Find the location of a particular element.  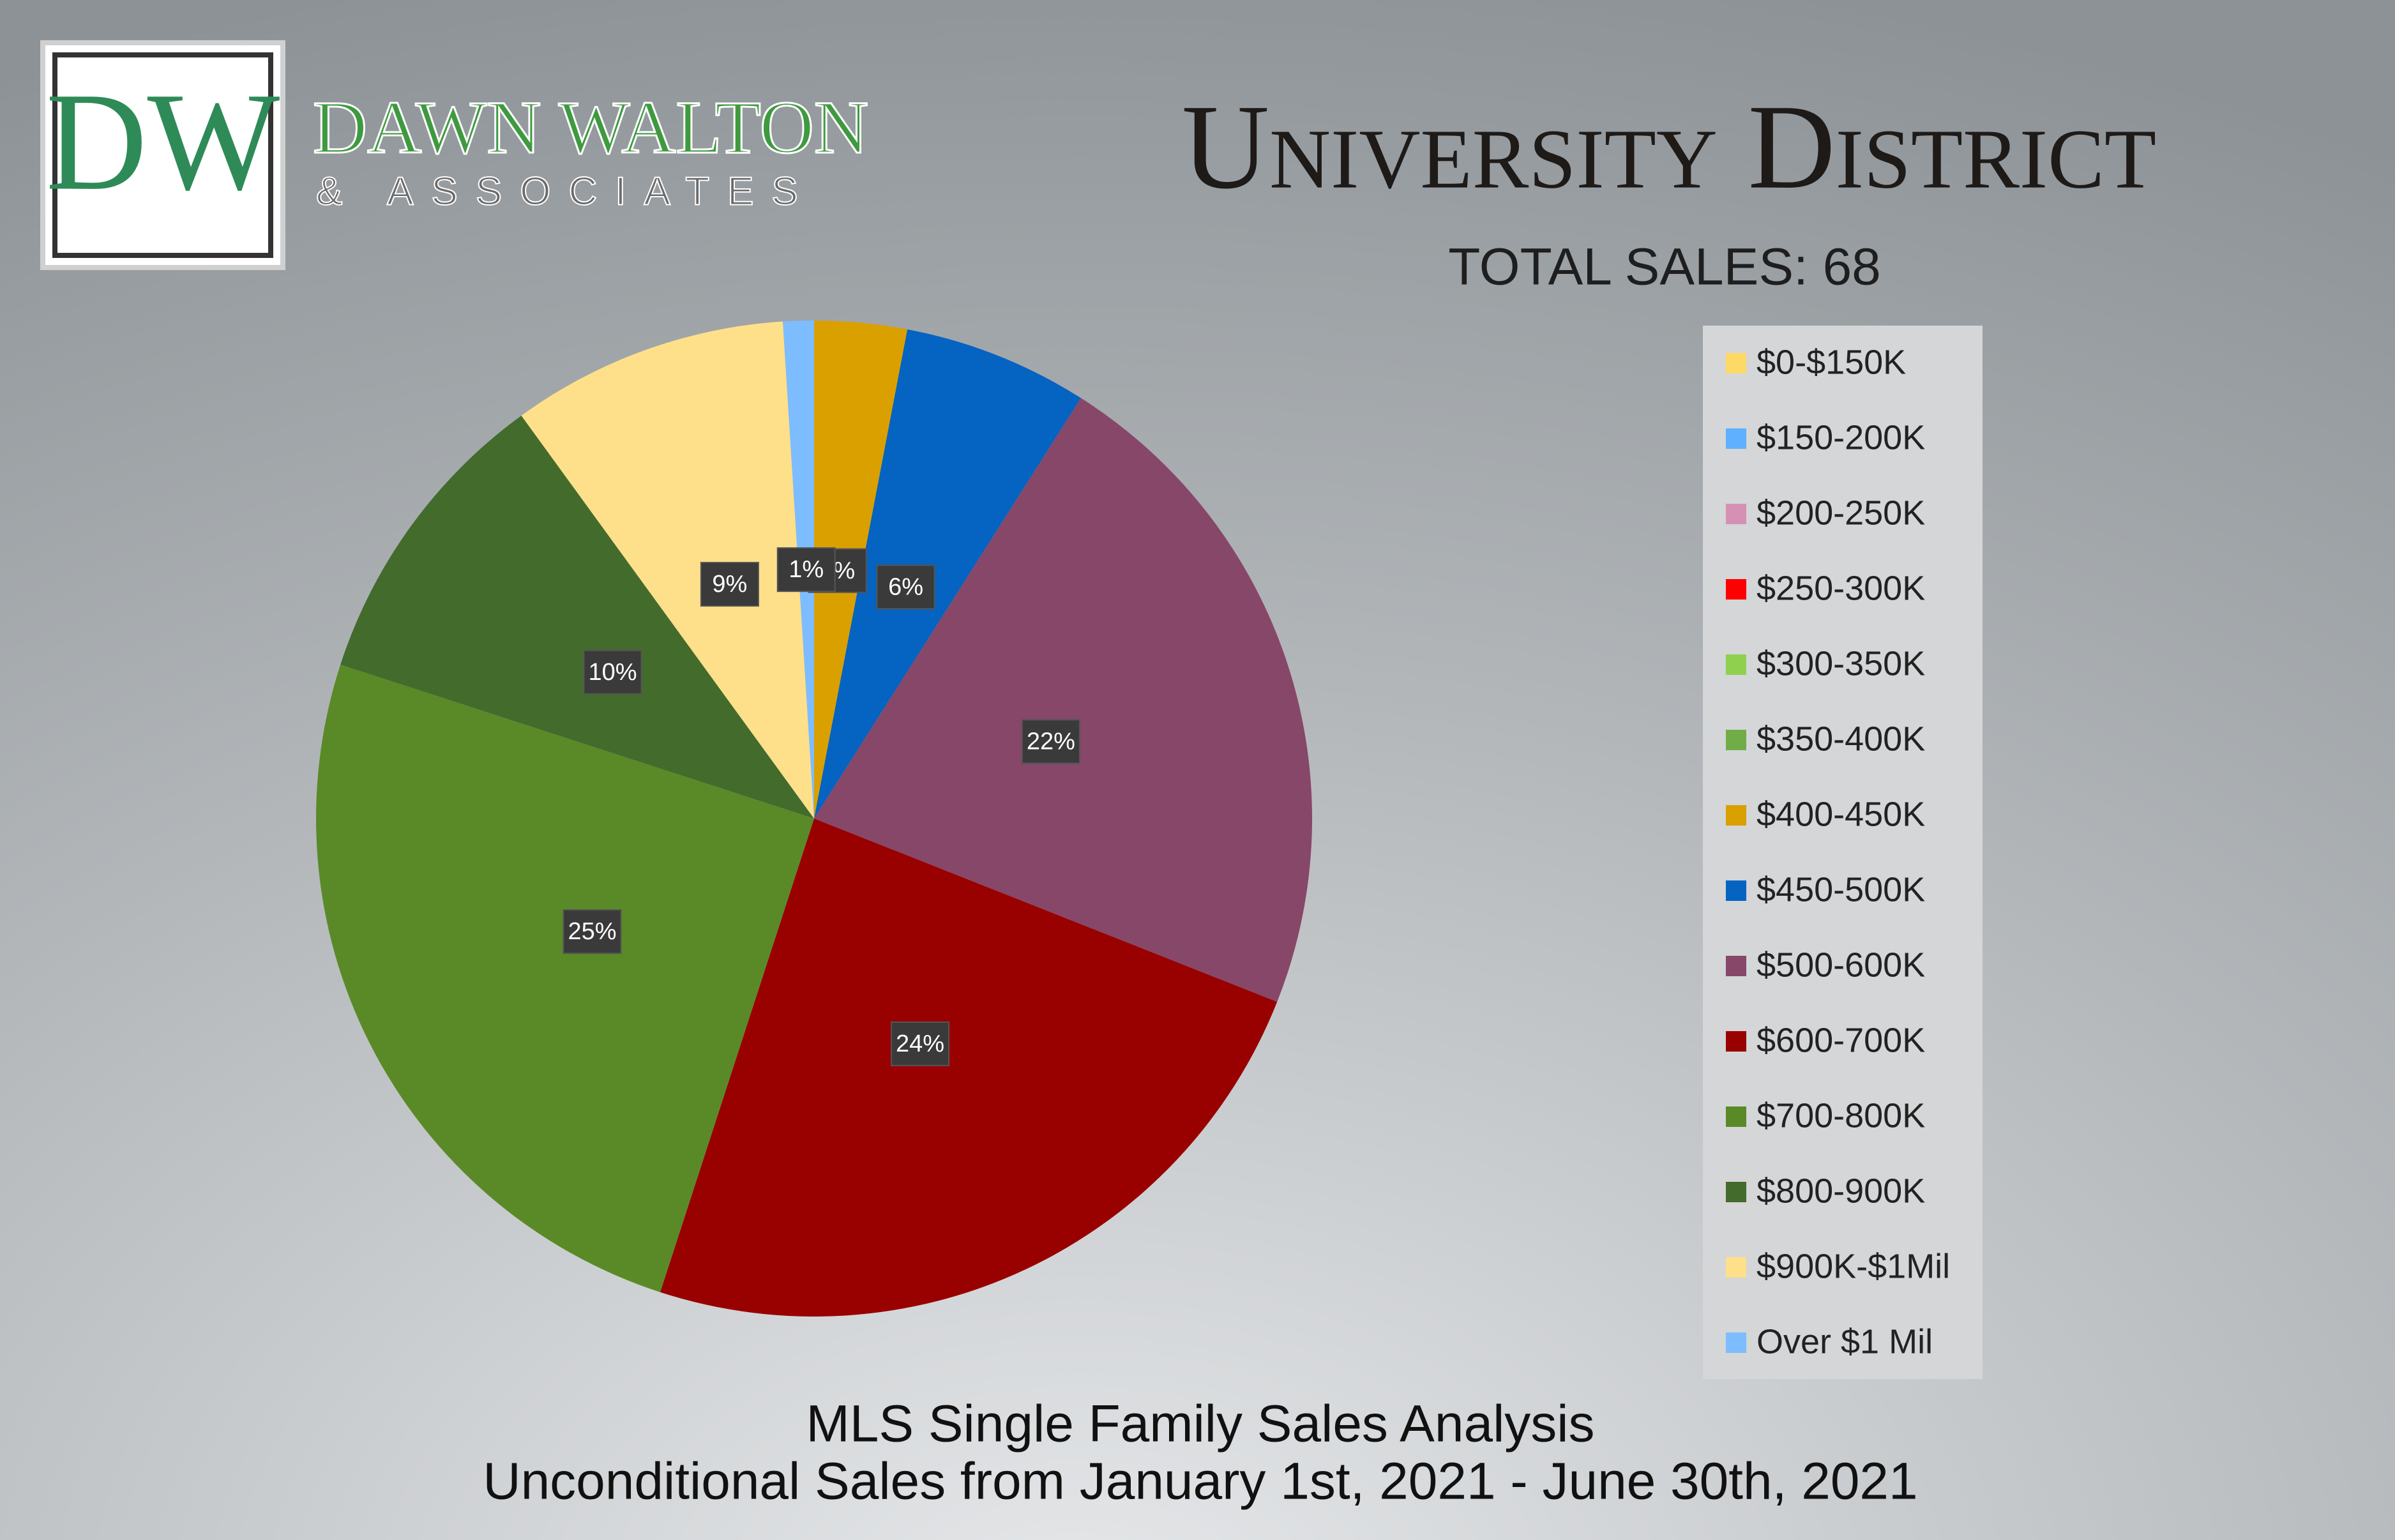

legend-box is located at coordinates (1843, 852).